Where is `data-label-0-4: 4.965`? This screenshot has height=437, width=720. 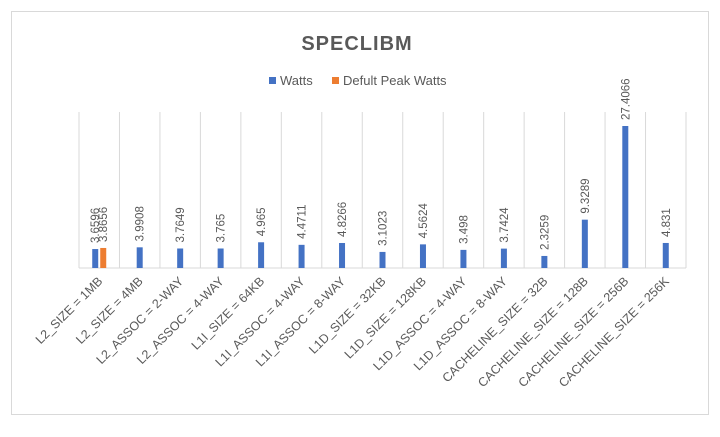 data-label-0-4: 4.965 is located at coordinates (262, 221).